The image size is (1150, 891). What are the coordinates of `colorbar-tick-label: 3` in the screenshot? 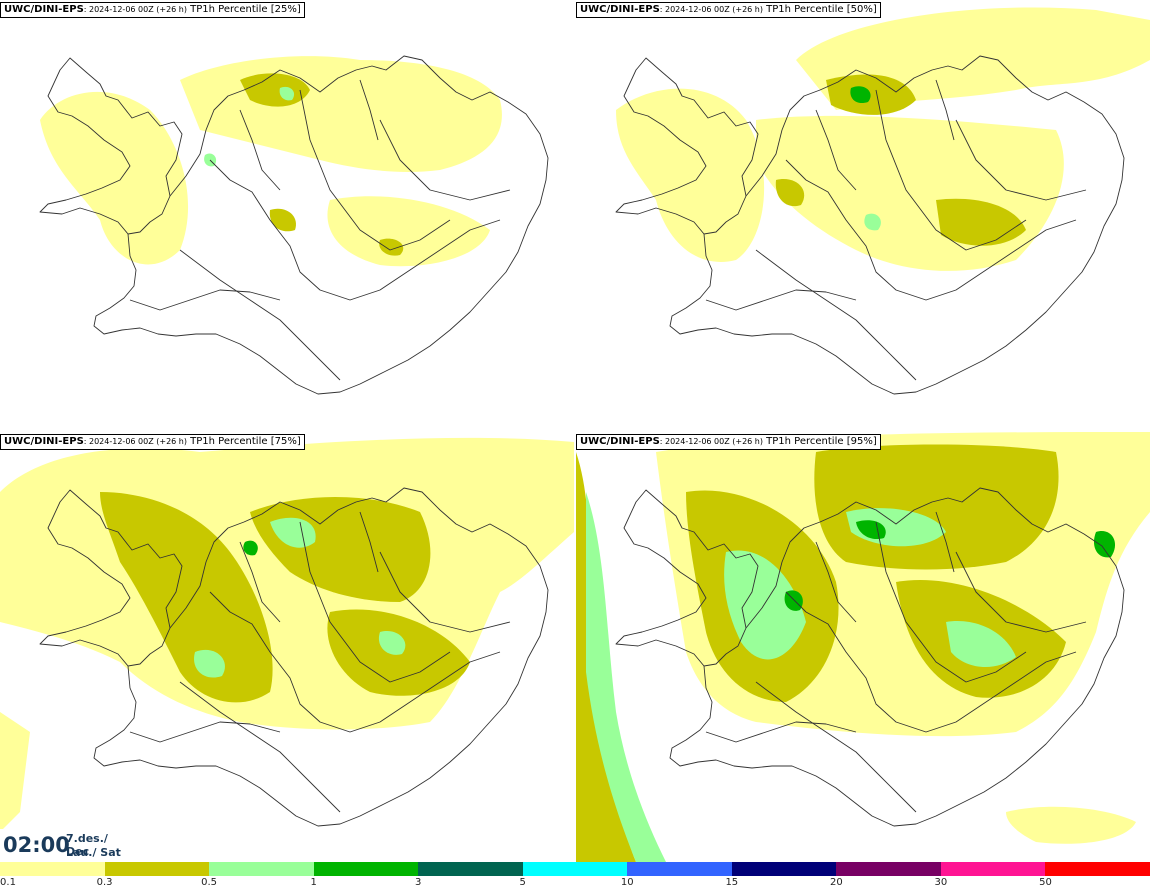 It's located at (418, 882).